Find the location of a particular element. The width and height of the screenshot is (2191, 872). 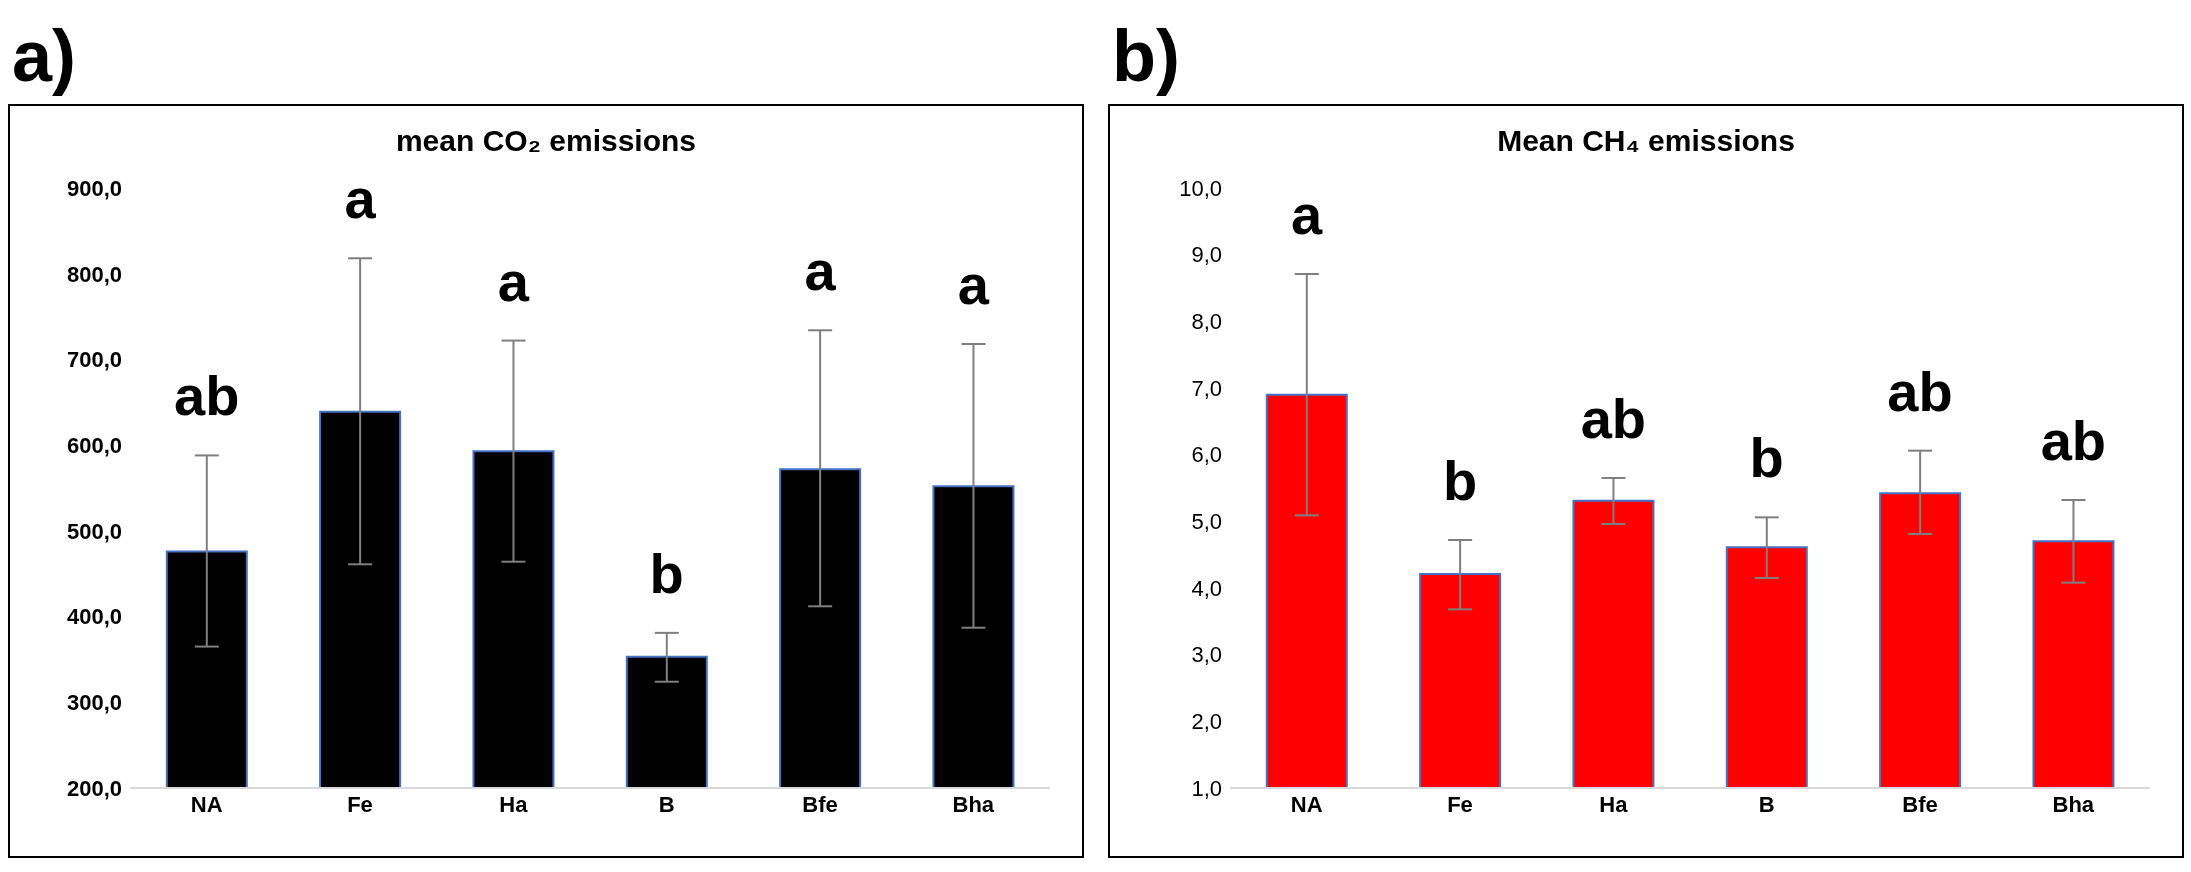

y-tick-label: 9,0 is located at coordinates (1206, 255).